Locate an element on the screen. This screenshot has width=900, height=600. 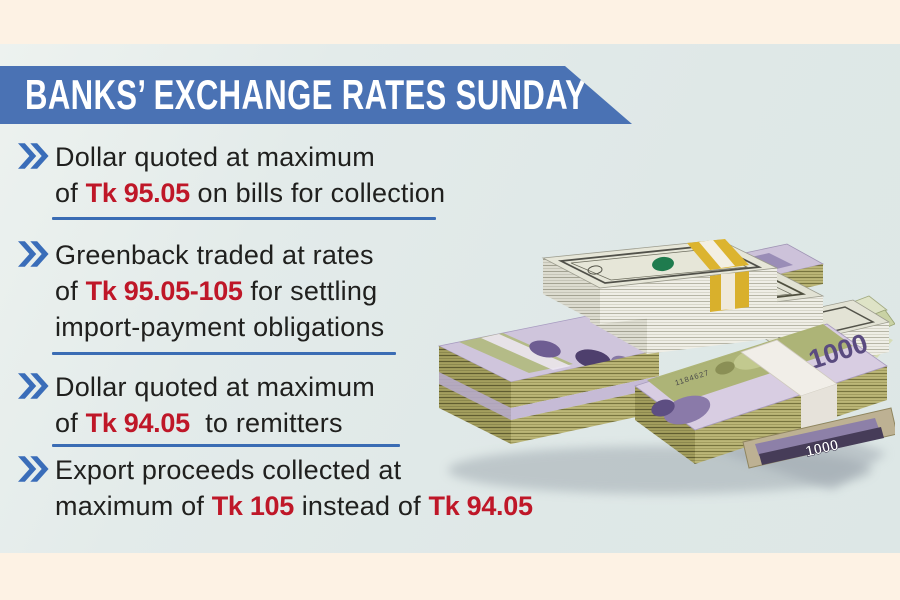
taka-note-loose: 1000 is located at coordinates (818, 438).